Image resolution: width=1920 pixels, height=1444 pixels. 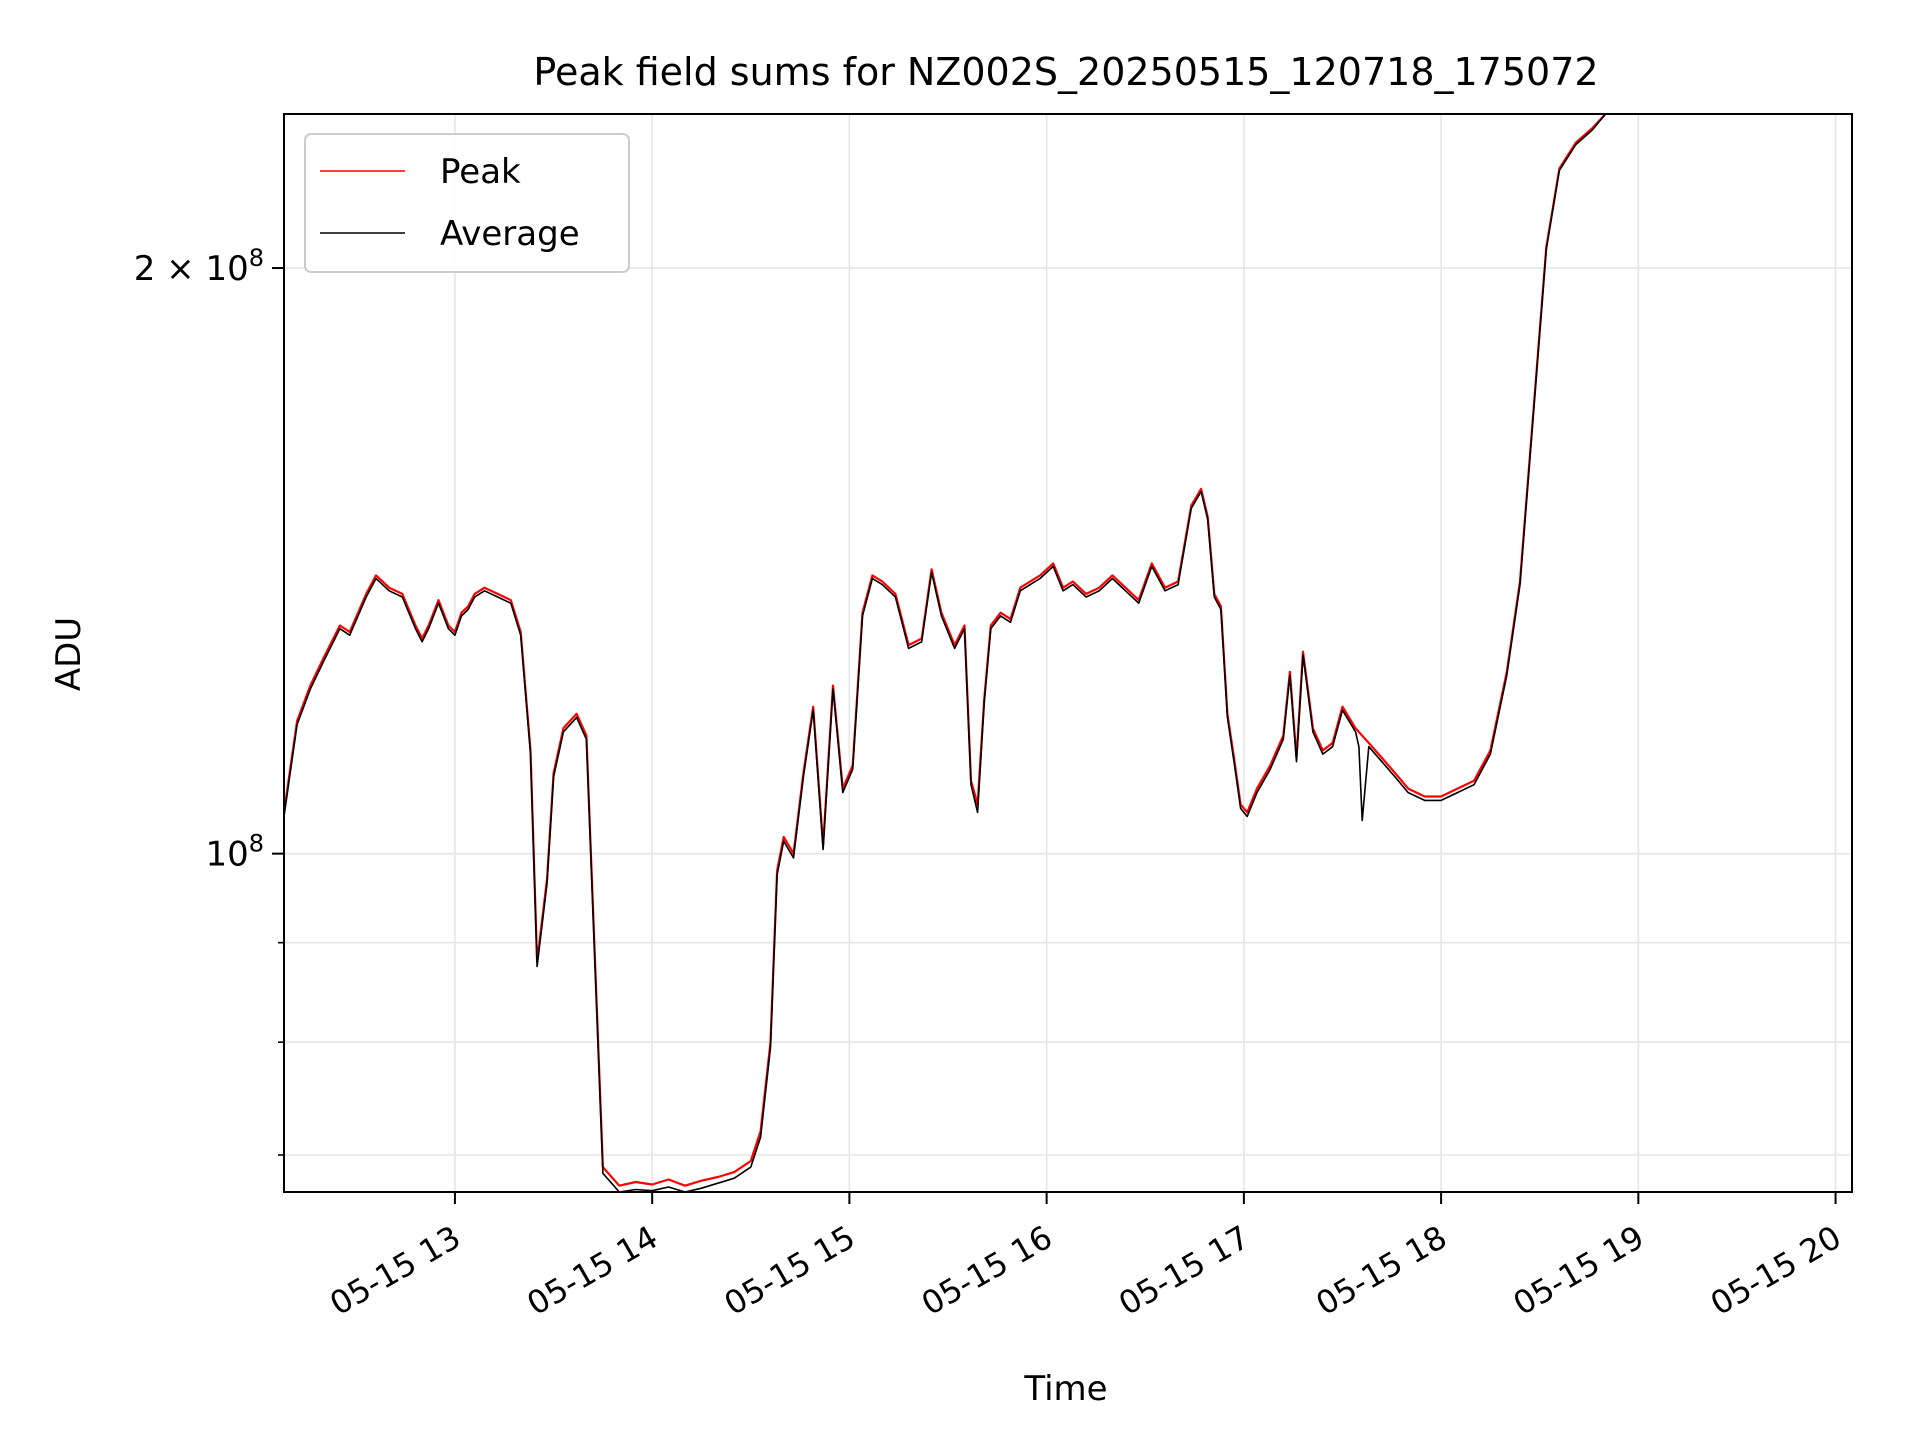 I want to click on x-tick-label: 05-15 14, so click(x=593, y=1270).